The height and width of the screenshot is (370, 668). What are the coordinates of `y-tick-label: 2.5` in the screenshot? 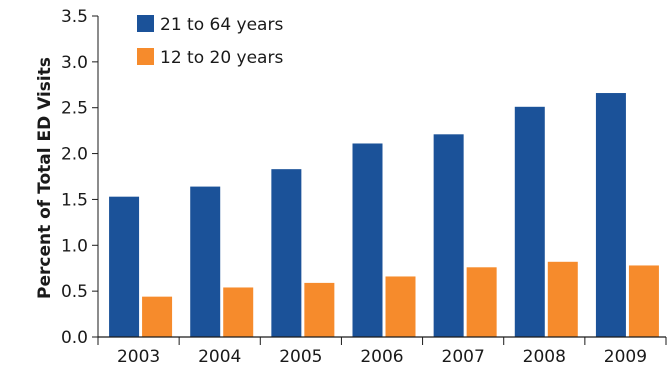 It's located at (74, 109).